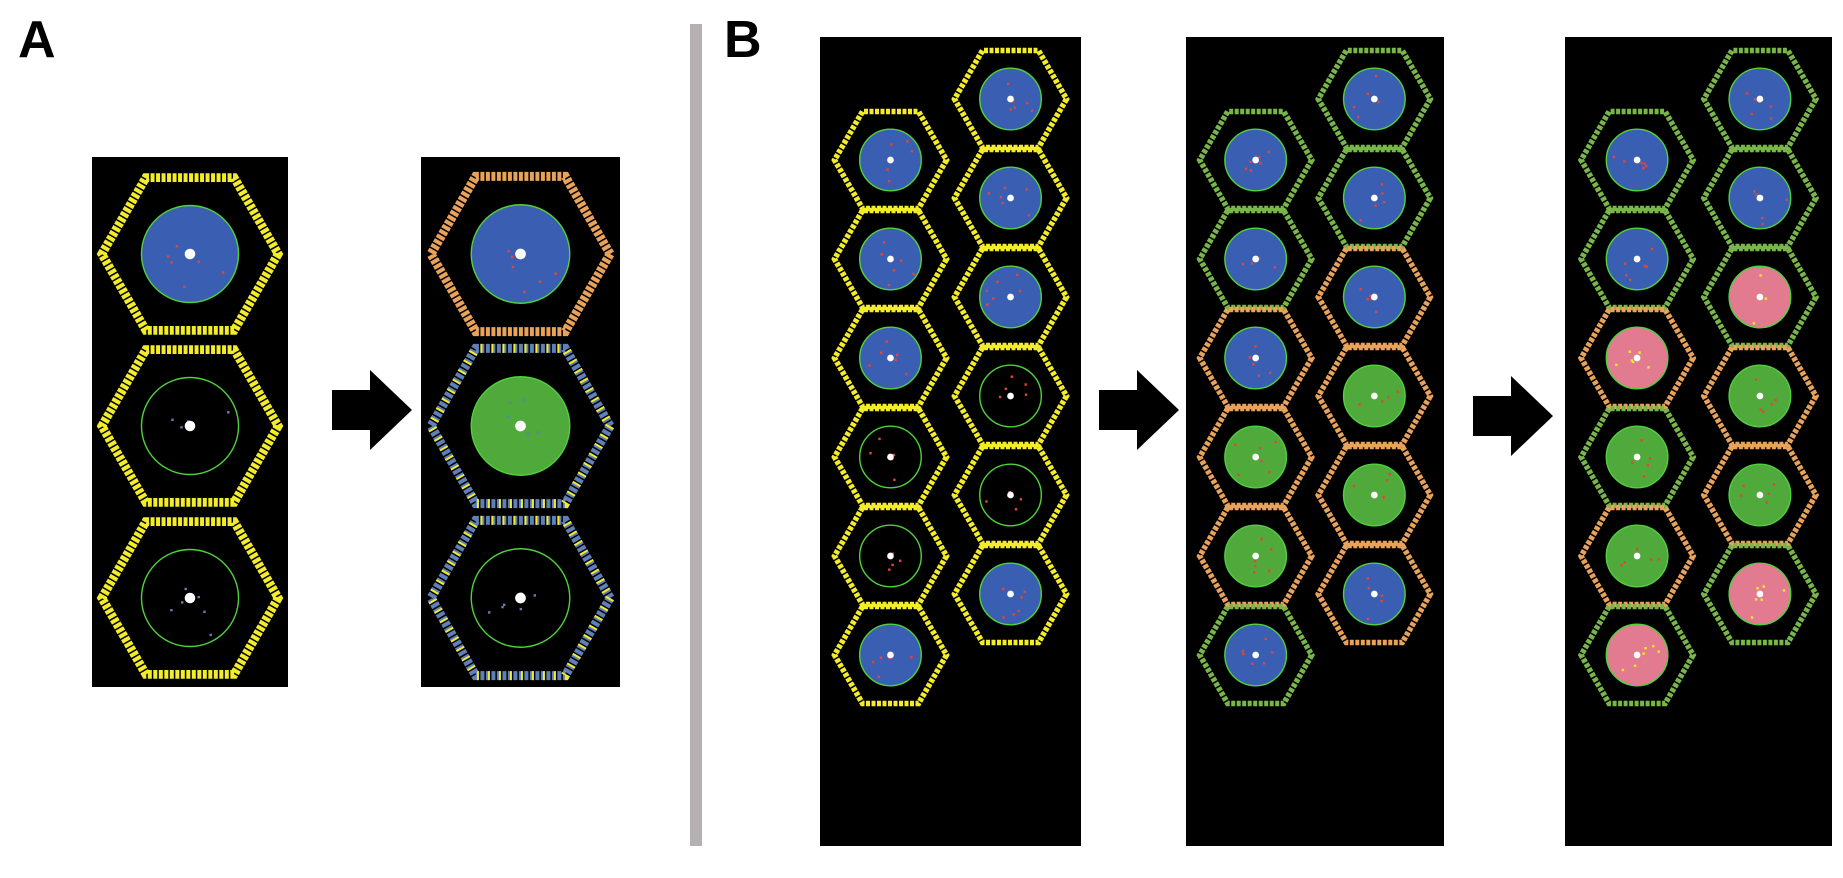  What do you see at coordinates (950, 377) in the screenshot?
I see `panel-b-stage1-svg` at bounding box center [950, 377].